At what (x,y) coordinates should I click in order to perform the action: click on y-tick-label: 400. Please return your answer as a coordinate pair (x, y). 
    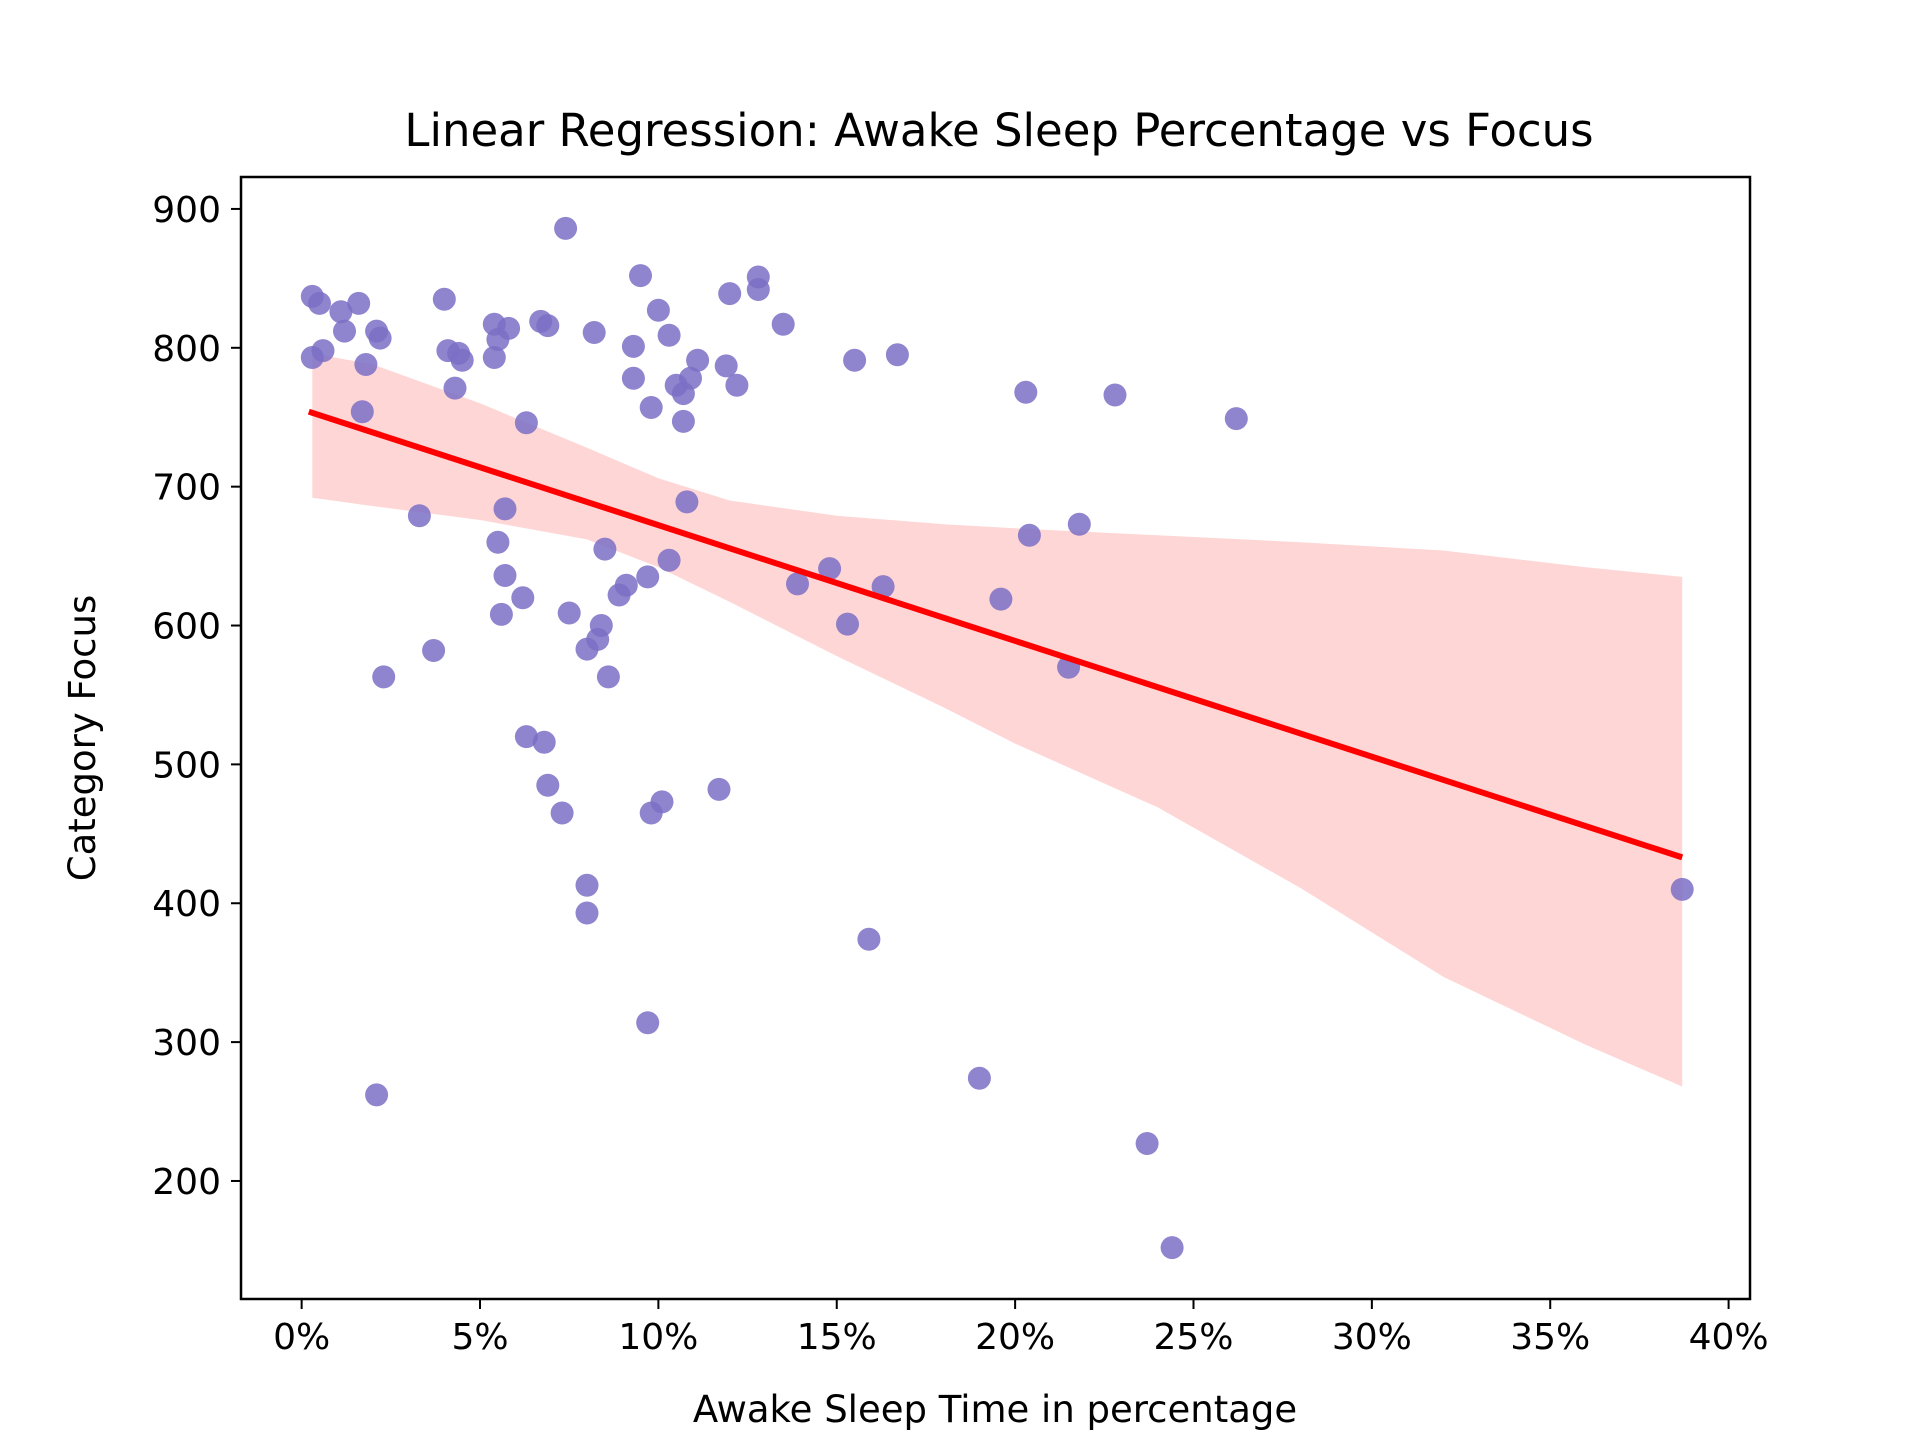
    Looking at the image, I should click on (186, 904).